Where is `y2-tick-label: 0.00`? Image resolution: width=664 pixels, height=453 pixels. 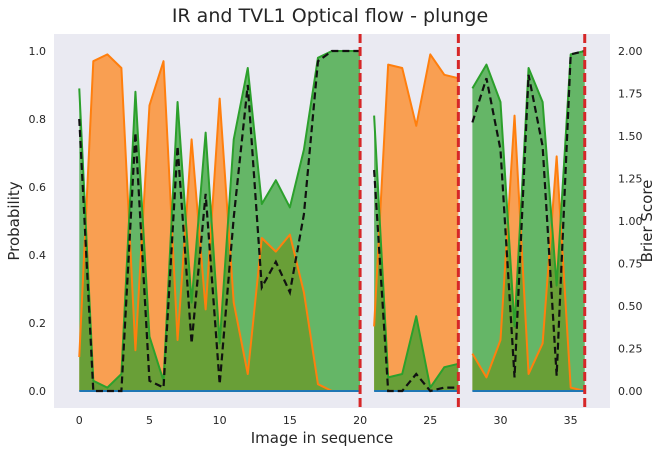
y2-tick-label: 0.00 is located at coordinates (630, 391).